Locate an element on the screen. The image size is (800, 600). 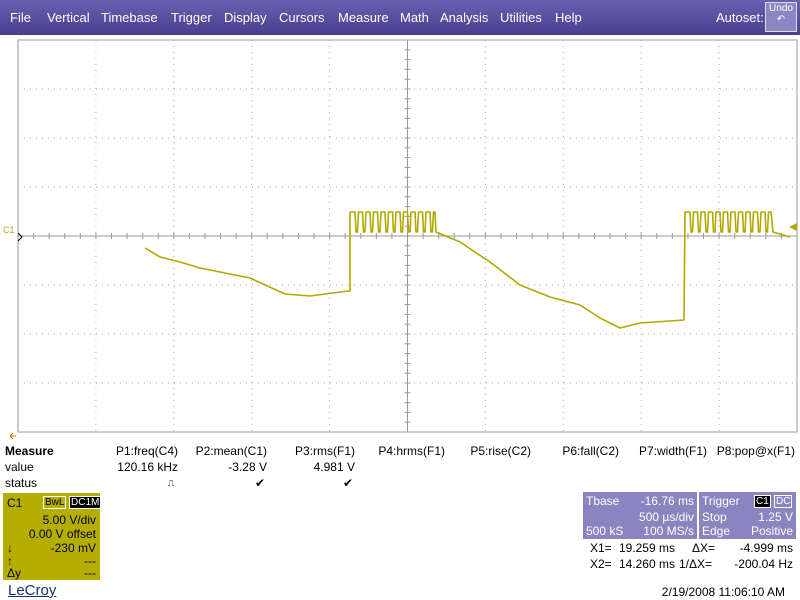
channel-offset: 0.00 V offset is located at coordinates (62, 534).